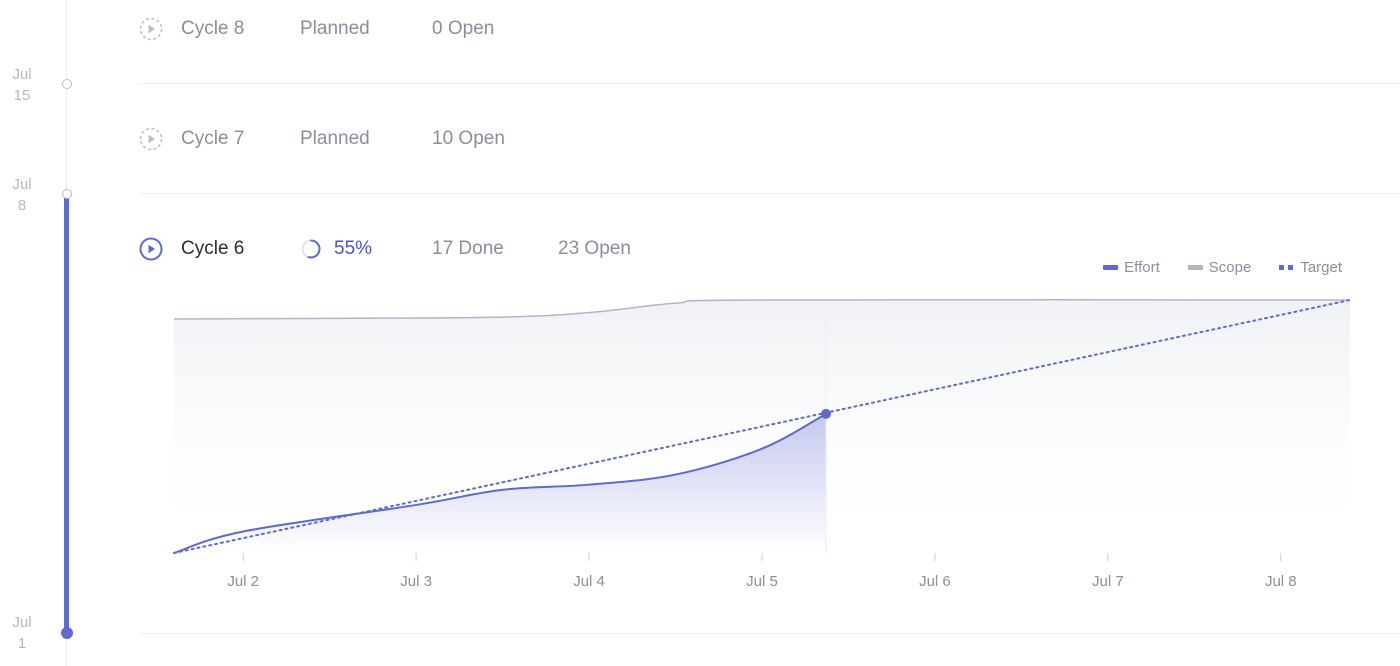 The height and width of the screenshot is (666, 1400). I want to click on timeline-date-jul-1: Jul 1, so click(22, 633).